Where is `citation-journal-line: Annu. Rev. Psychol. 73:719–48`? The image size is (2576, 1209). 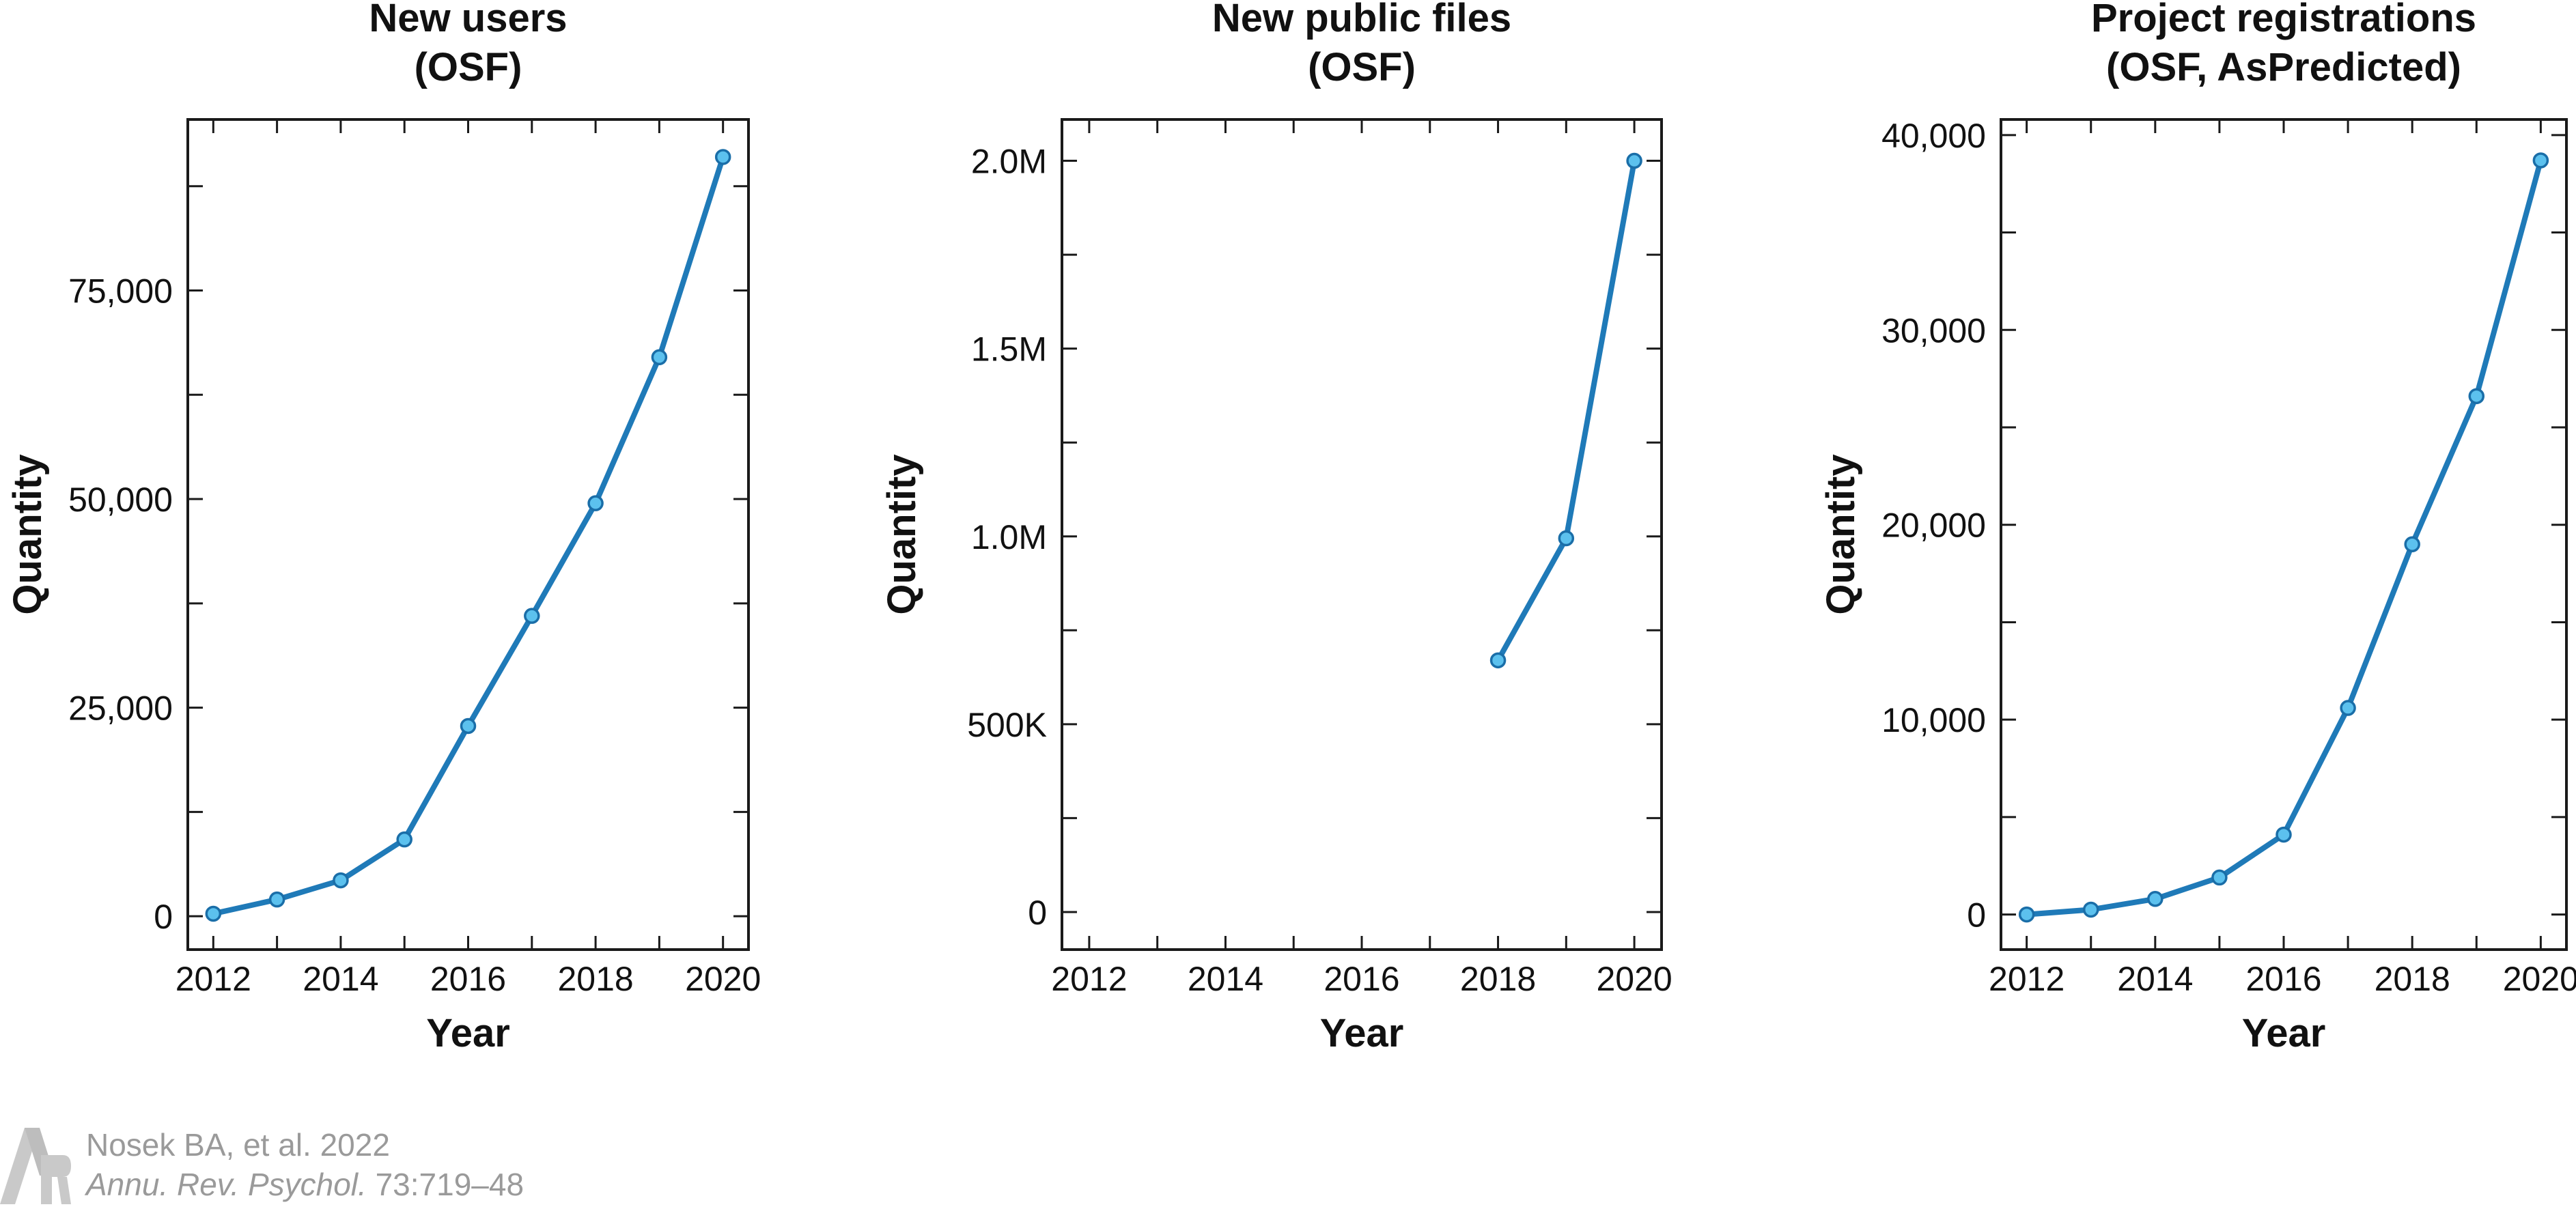 citation-journal-line: Annu. Rev. Psychol. 73:719–48 is located at coordinates (393, 1184).